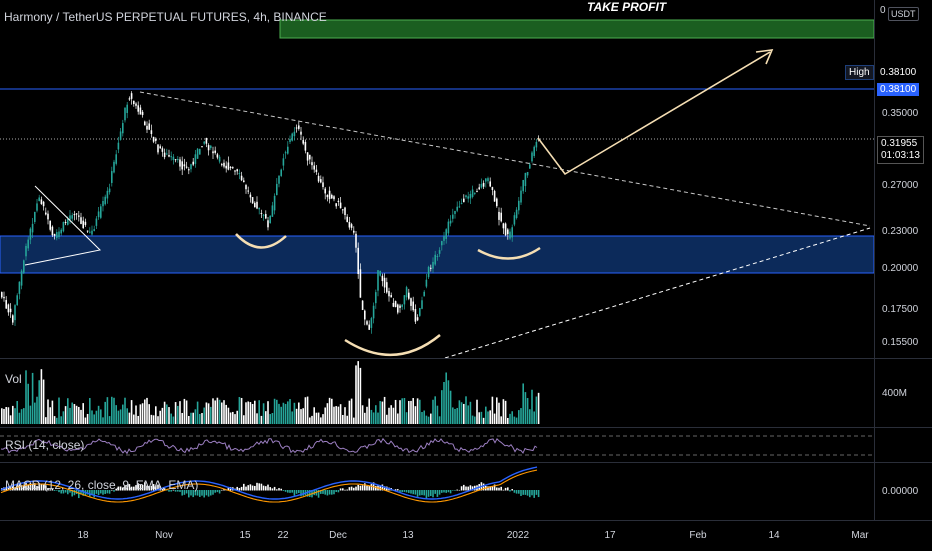  Describe the element at coordinates (860, 535) in the screenshot. I see `date-tick: Mar` at that location.